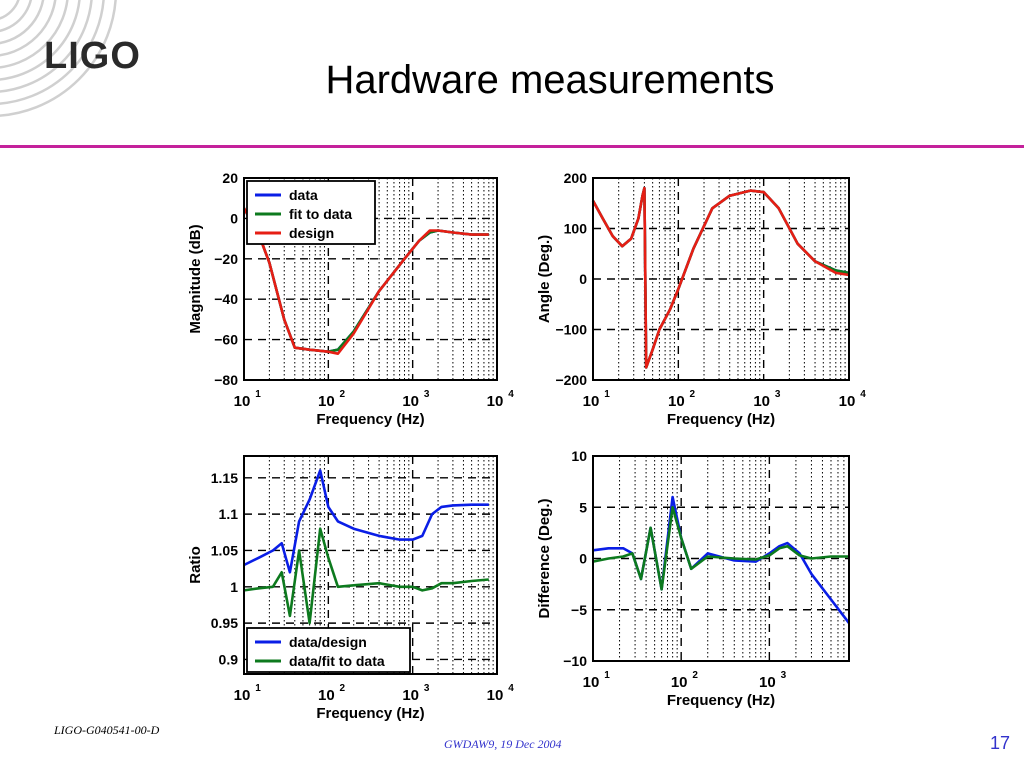 This screenshot has width=1024, height=768. Describe the element at coordinates (224, 478) in the screenshot. I see `y-tick-label: 1.15` at that location.